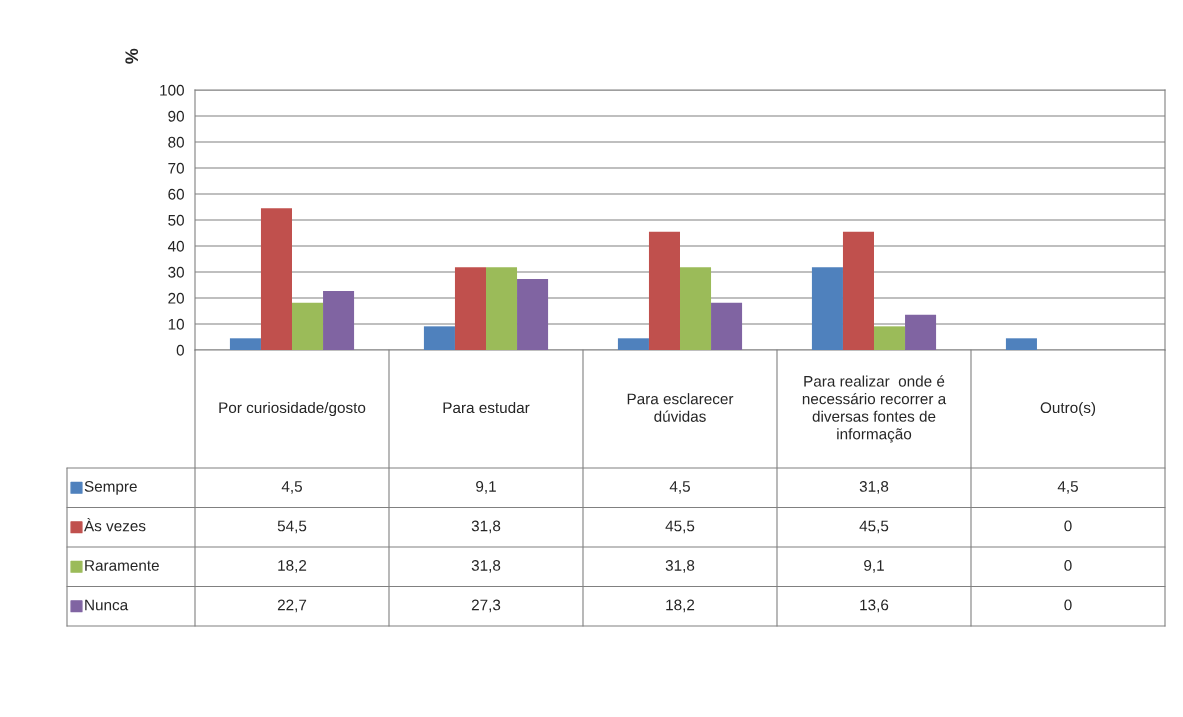 Image resolution: width=1183 pixels, height=717 pixels. I want to click on x-tick-label: Para estudar, so click(486, 407).